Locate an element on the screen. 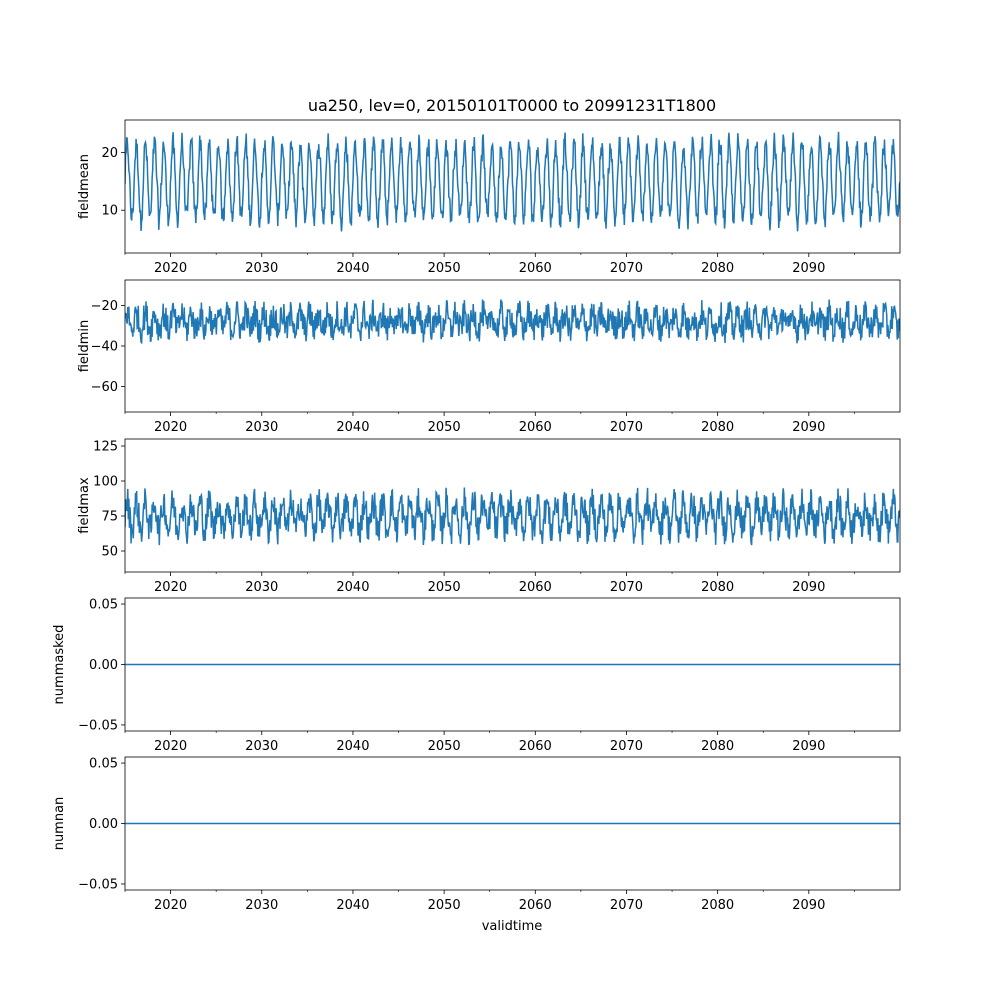 The width and height of the screenshot is (1000, 1000). y-tick-label: −60 is located at coordinates (104, 387).